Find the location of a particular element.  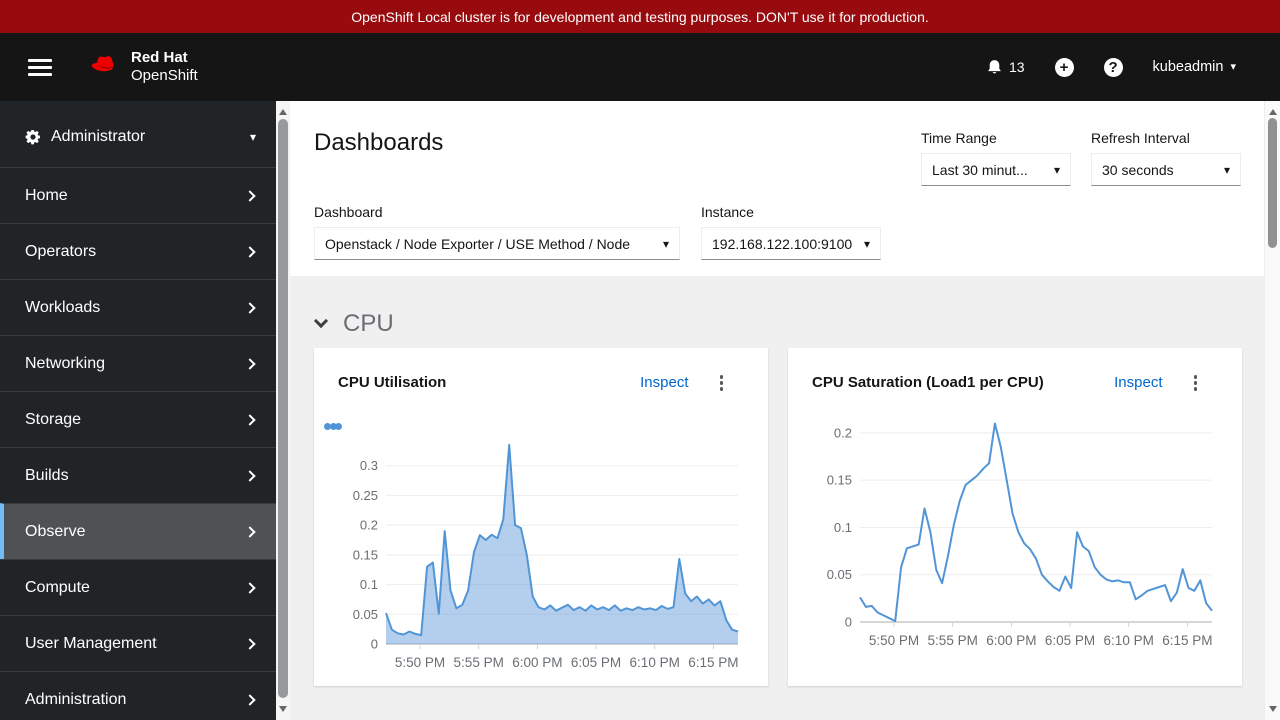

sidebar-item-compute: Compute is located at coordinates (138, 587).